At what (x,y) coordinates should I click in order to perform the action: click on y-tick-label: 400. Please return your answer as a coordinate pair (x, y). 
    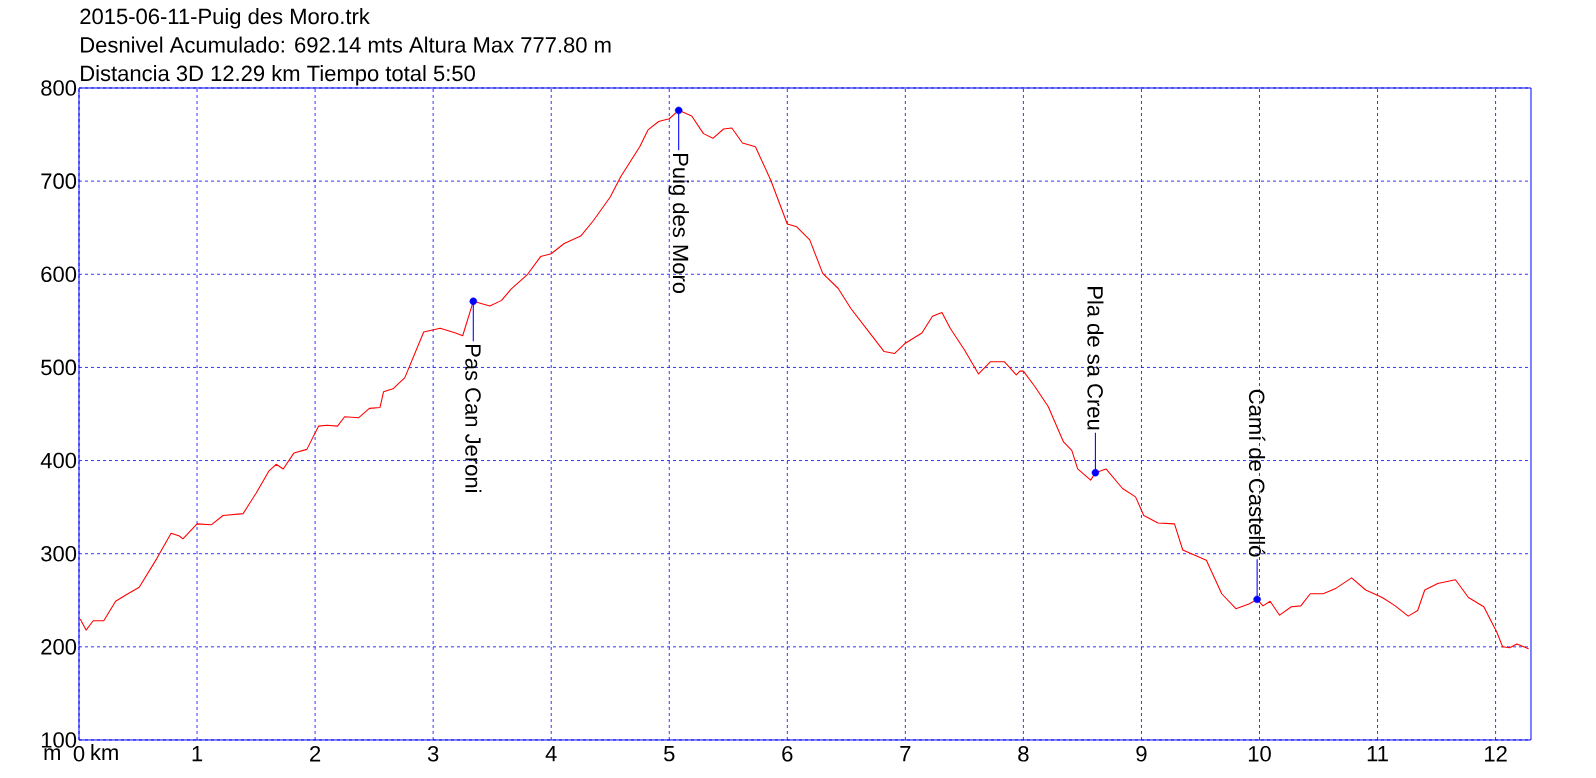
    Looking at the image, I should click on (58, 460).